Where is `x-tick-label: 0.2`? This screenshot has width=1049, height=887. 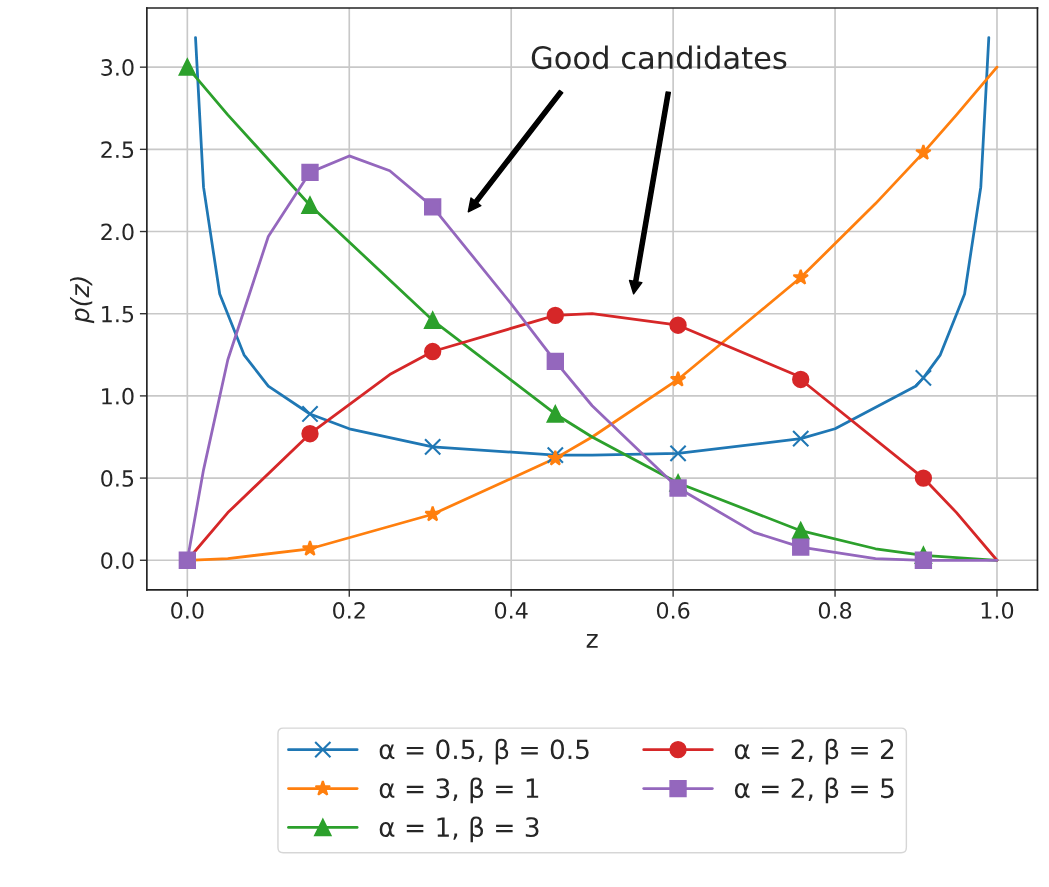 x-tick-label: 0.2 is located at coordinates (349, 610).